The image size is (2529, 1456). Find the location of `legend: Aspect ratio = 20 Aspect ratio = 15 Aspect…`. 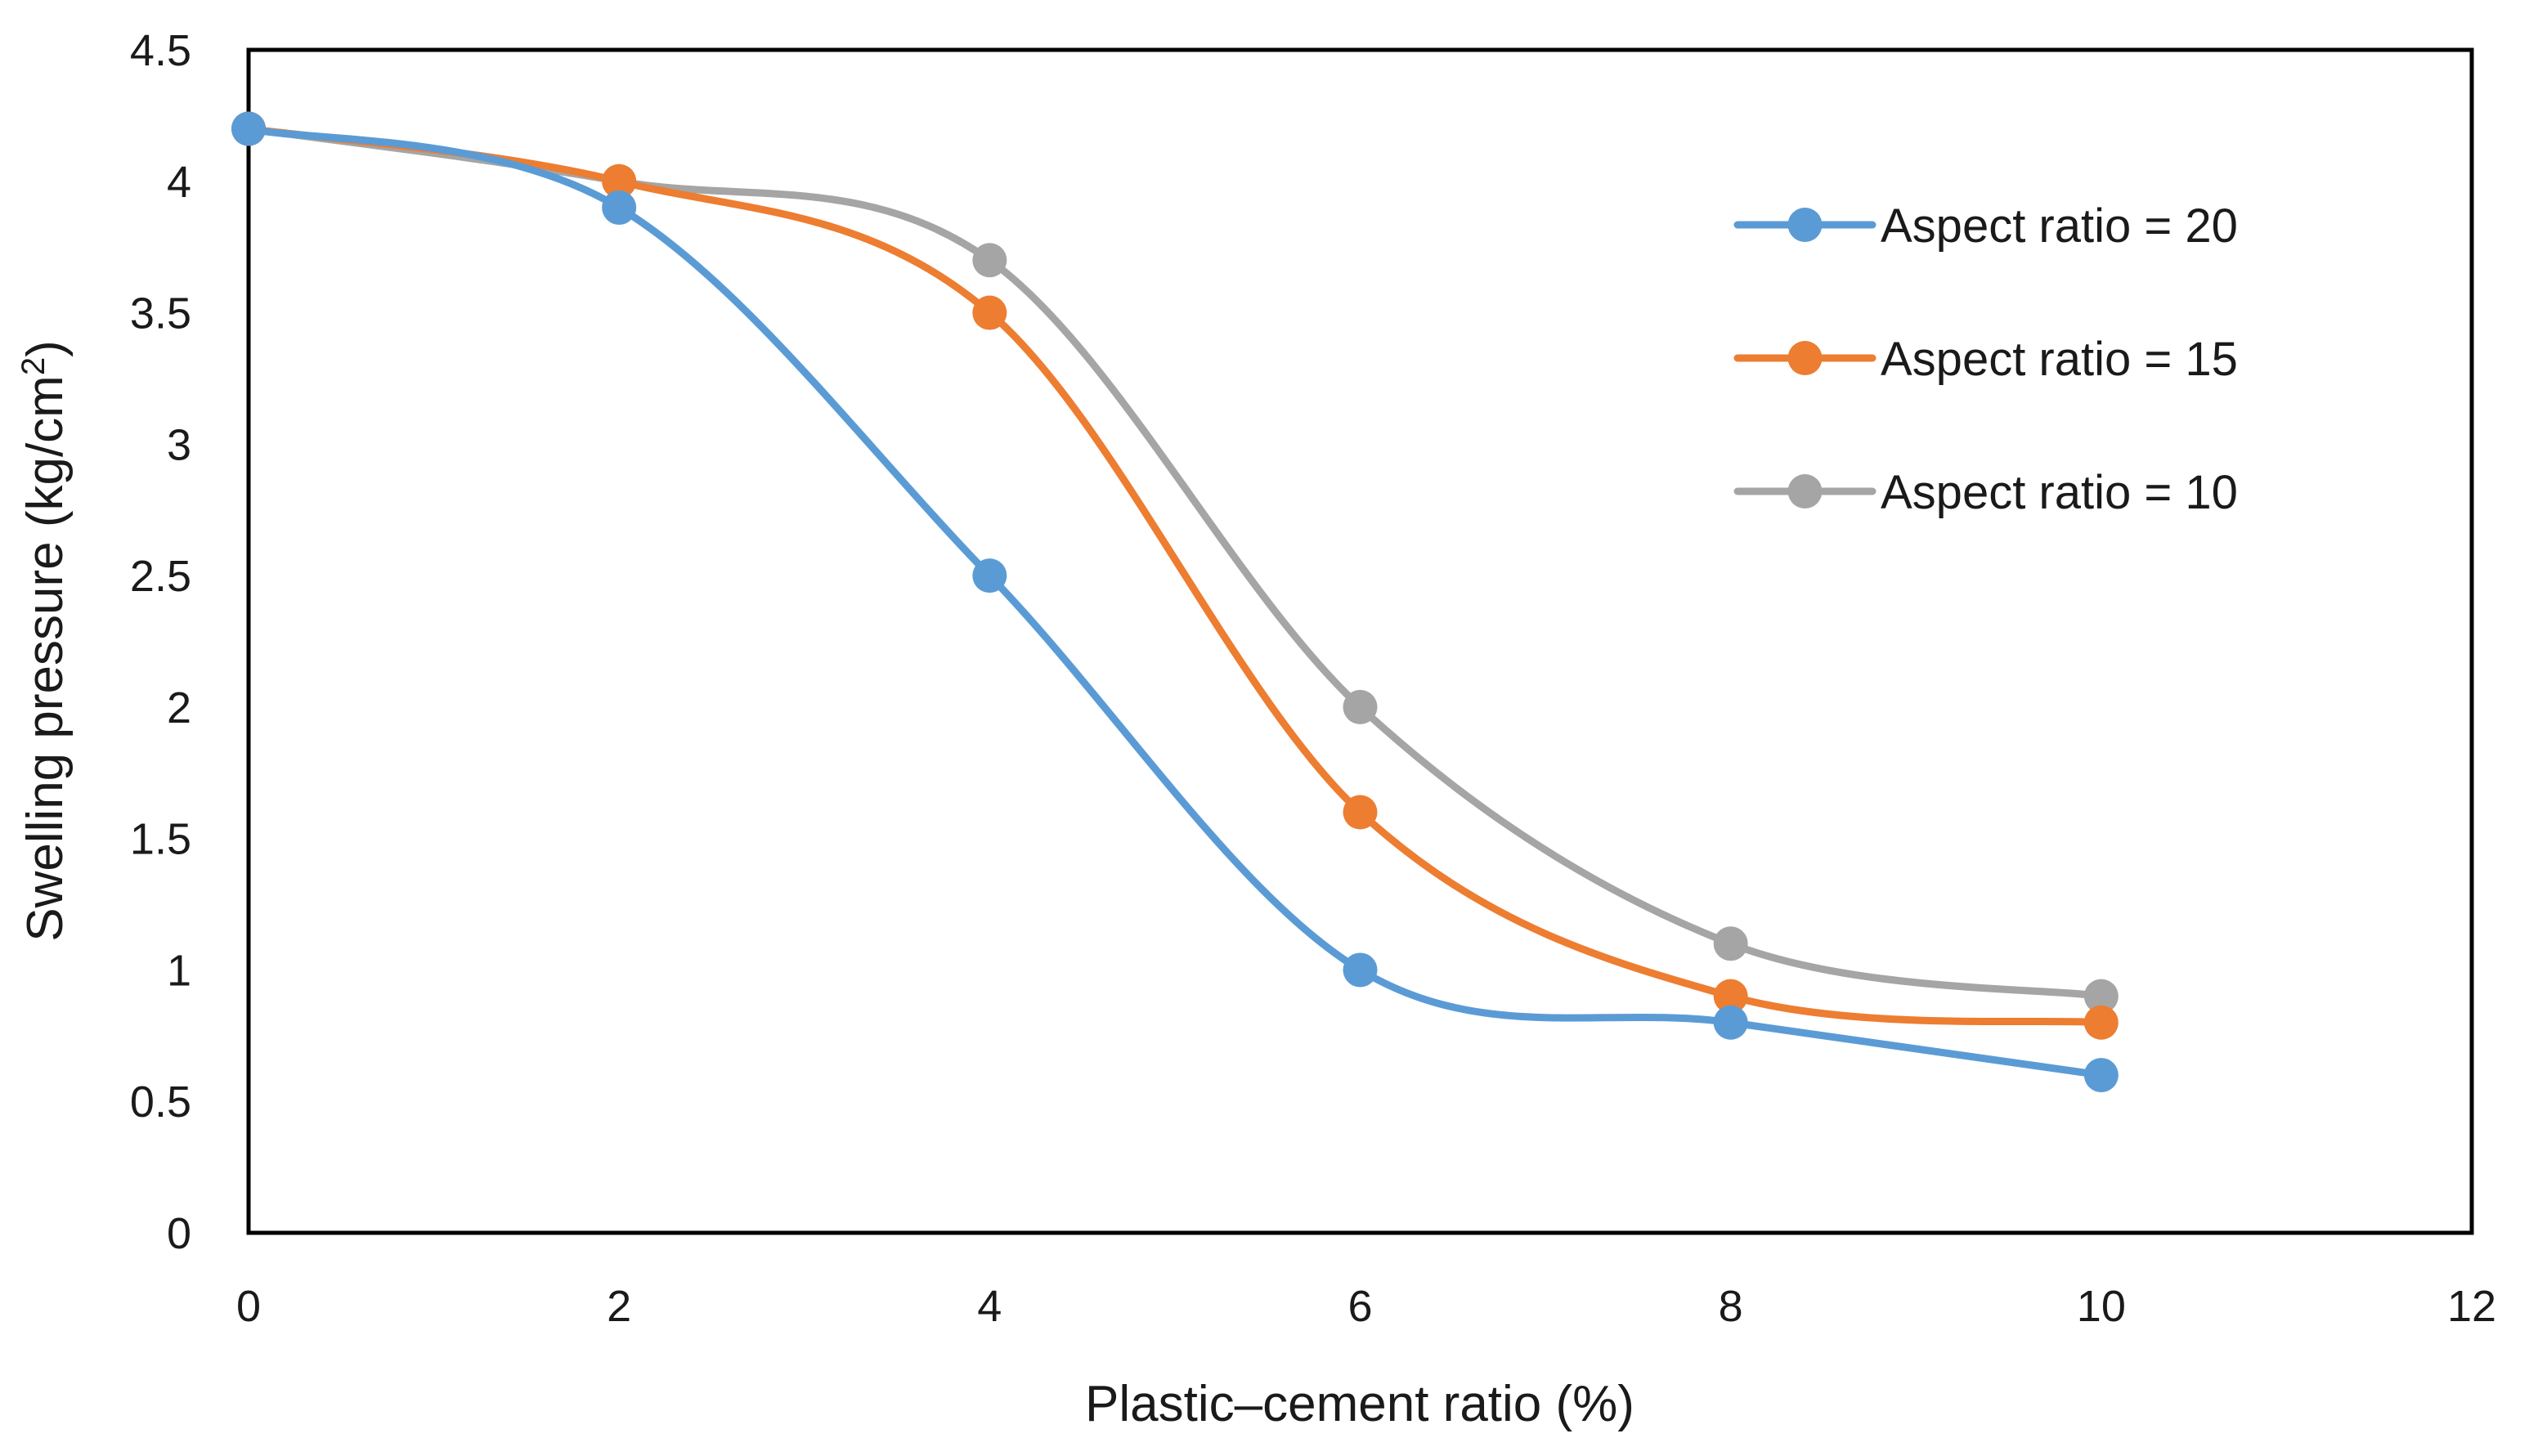

legend: Aspect ratio = 20 Aspect ratio = 15 Aspect… is located at coordinates (1985, 359).